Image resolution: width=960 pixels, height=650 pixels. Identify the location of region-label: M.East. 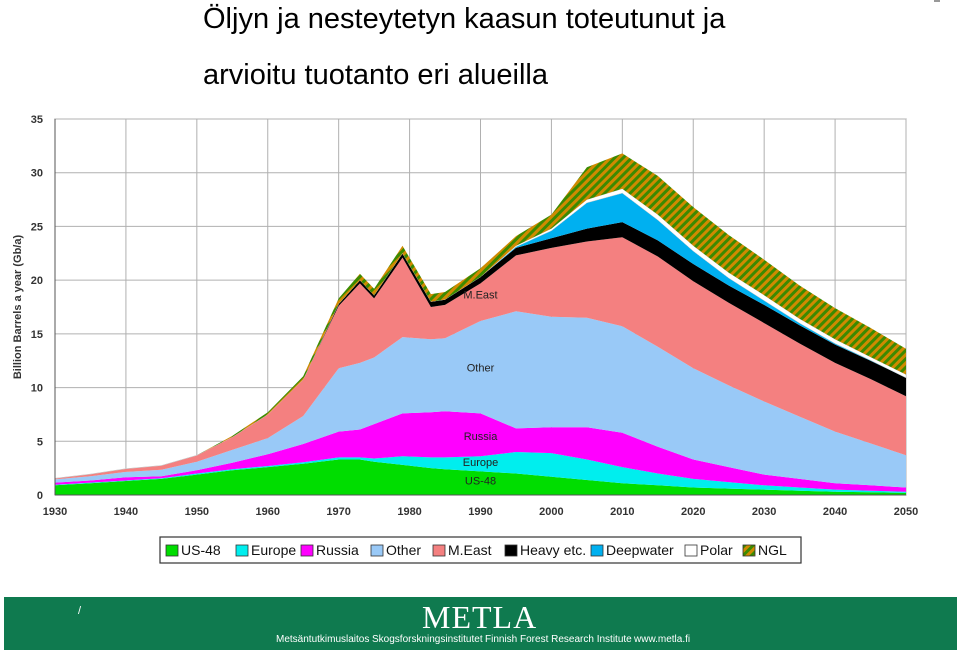
(480, 295).